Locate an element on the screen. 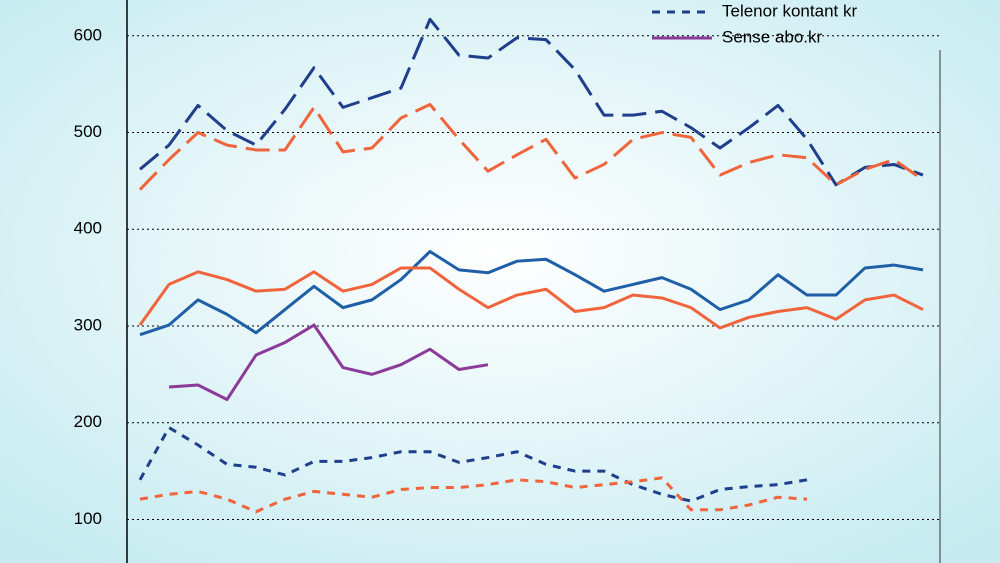 The width and height of the screenshot is (1000, 563). y-tick-label: 200 is located at coordinates (88, 421).